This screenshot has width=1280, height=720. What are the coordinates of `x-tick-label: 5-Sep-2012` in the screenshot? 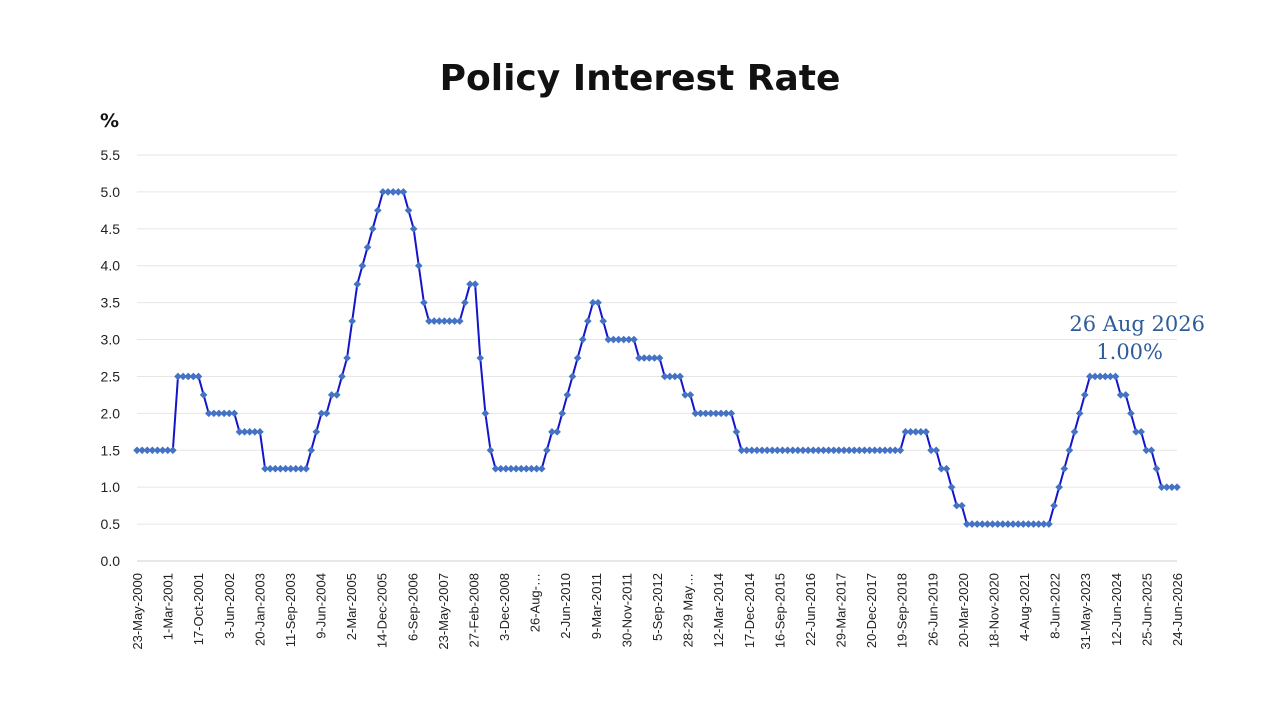 It's located at (657, 607).